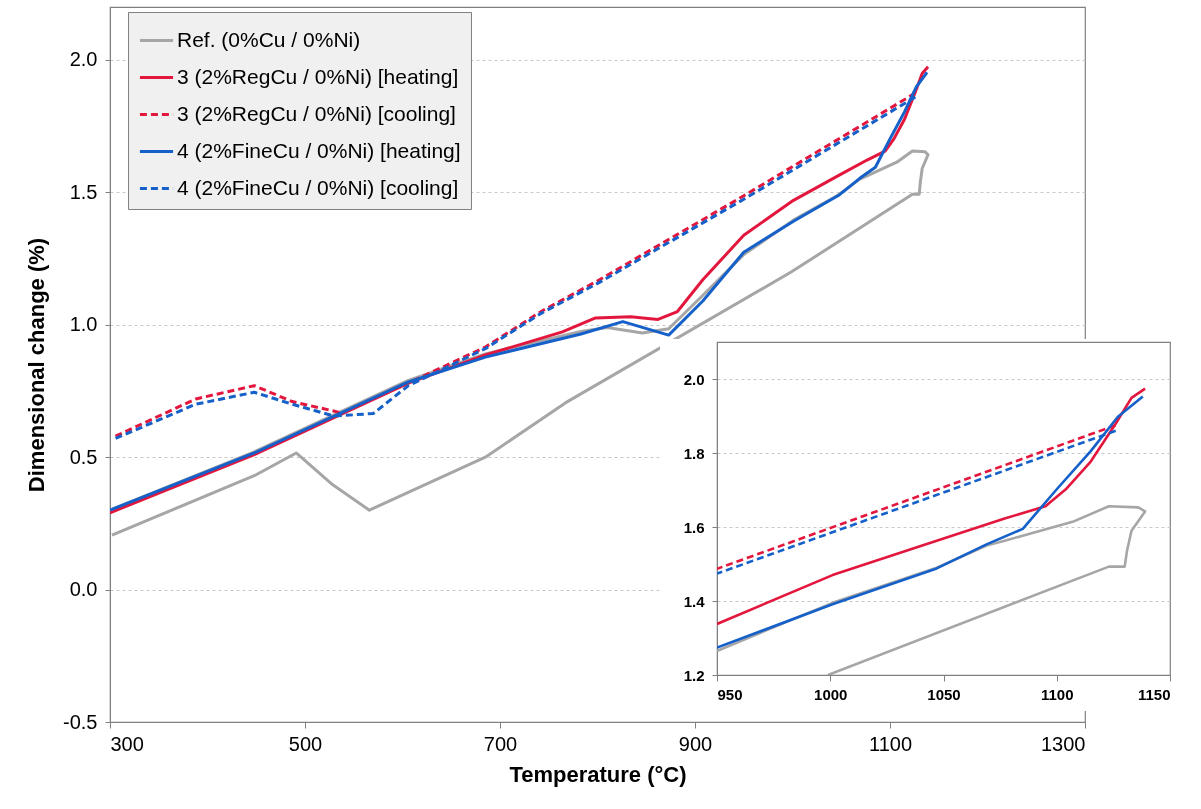  What do you see at coordinates (83, 324) in the screenshot?
I see `y-tick-label: 1.0` at bounding box center [83, 324].